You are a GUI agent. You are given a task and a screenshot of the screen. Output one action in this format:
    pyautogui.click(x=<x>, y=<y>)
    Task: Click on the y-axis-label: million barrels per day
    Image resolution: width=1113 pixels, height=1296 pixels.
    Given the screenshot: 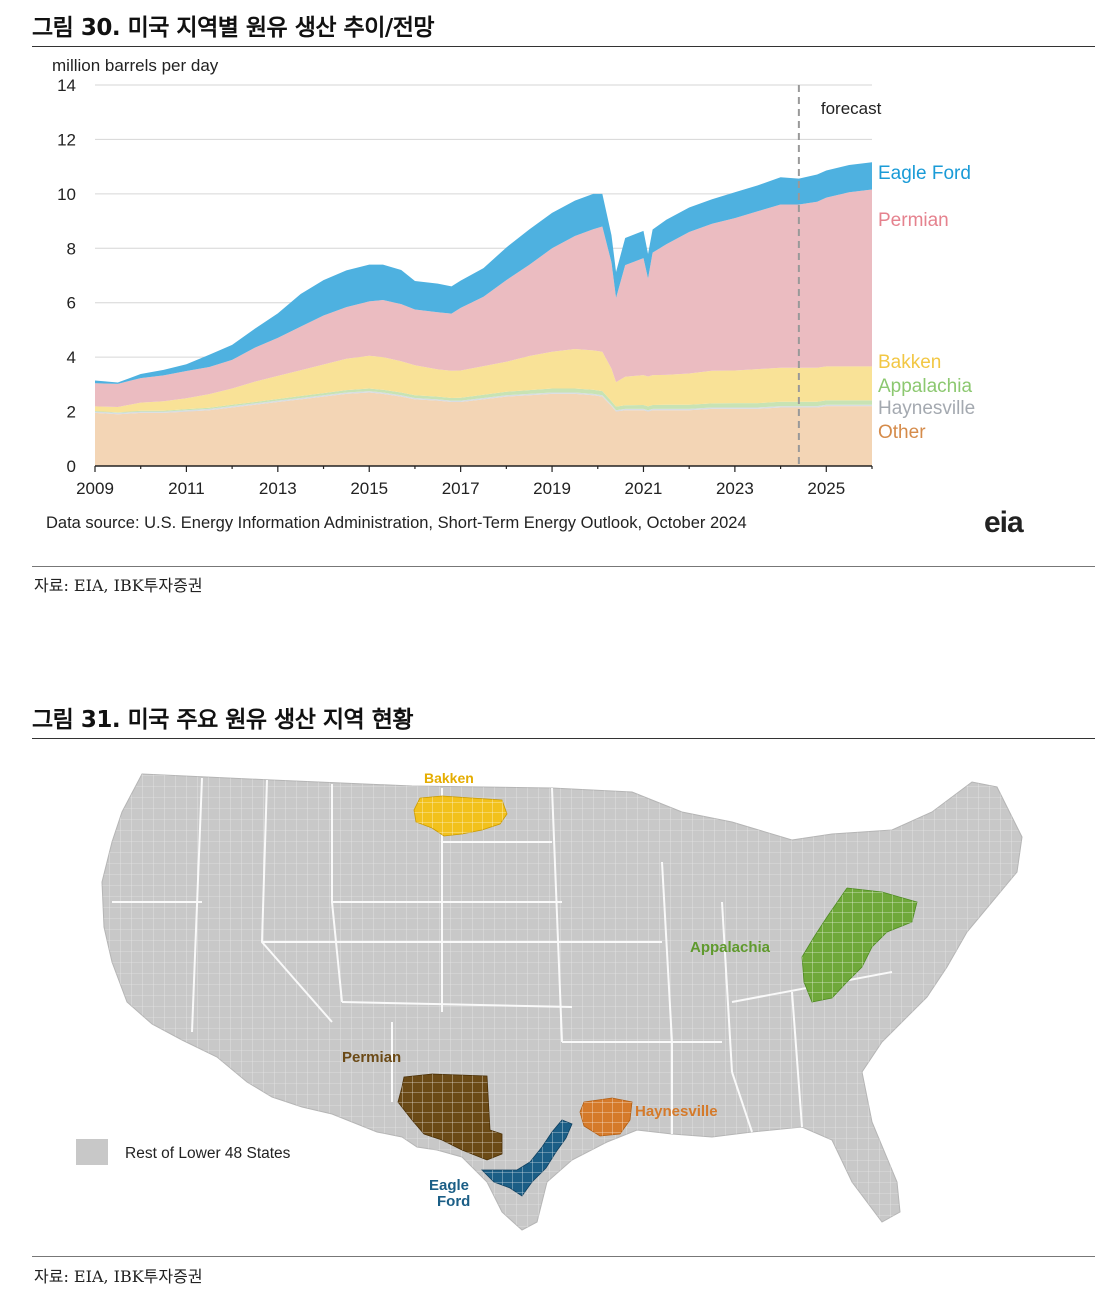 What is the action you would take?
    pyautogui.click(x=135, y=65)
    